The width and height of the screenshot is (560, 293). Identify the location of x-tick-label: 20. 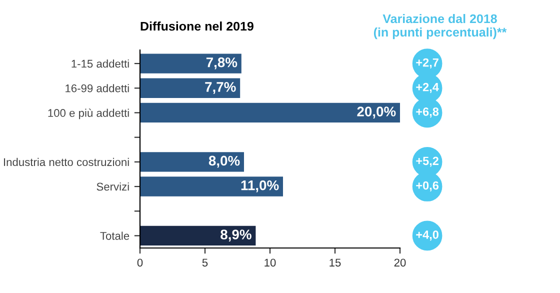
(400, 262).